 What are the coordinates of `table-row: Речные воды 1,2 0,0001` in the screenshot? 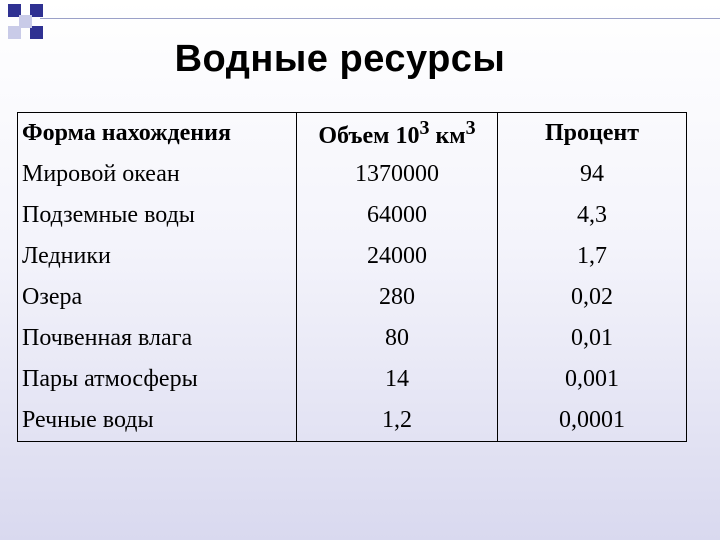 It's located at (352, 421).